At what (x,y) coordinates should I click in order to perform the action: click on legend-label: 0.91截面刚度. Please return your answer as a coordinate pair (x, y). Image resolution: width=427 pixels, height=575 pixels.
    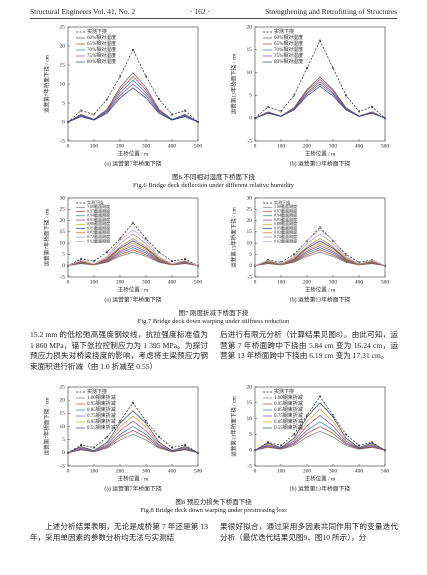
    Looking at the image, I should click on (98, 219).